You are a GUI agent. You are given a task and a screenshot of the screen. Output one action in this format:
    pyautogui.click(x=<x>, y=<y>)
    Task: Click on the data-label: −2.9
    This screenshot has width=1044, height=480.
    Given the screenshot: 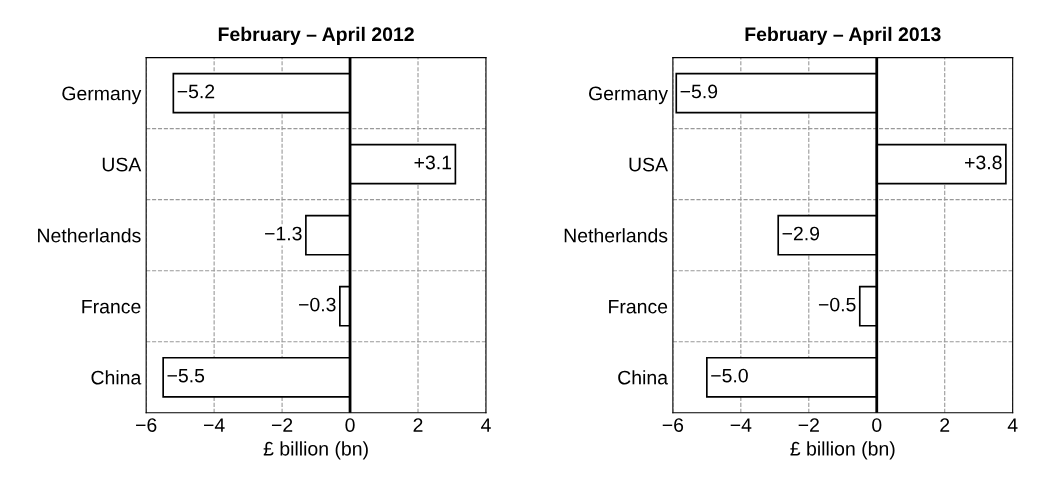 What is the action you would take?
    pyautogui.click(x=801, y=233)
    